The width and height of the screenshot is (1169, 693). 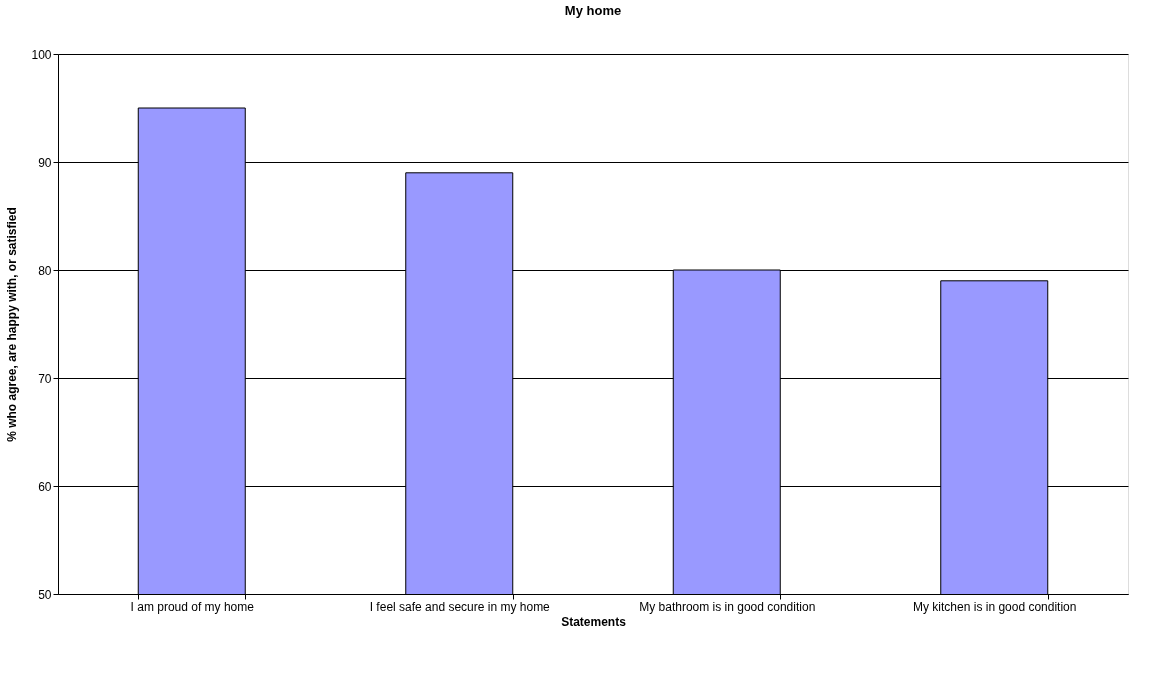 I want to click on y-tick-label: 70, so click(x=45, y=378).